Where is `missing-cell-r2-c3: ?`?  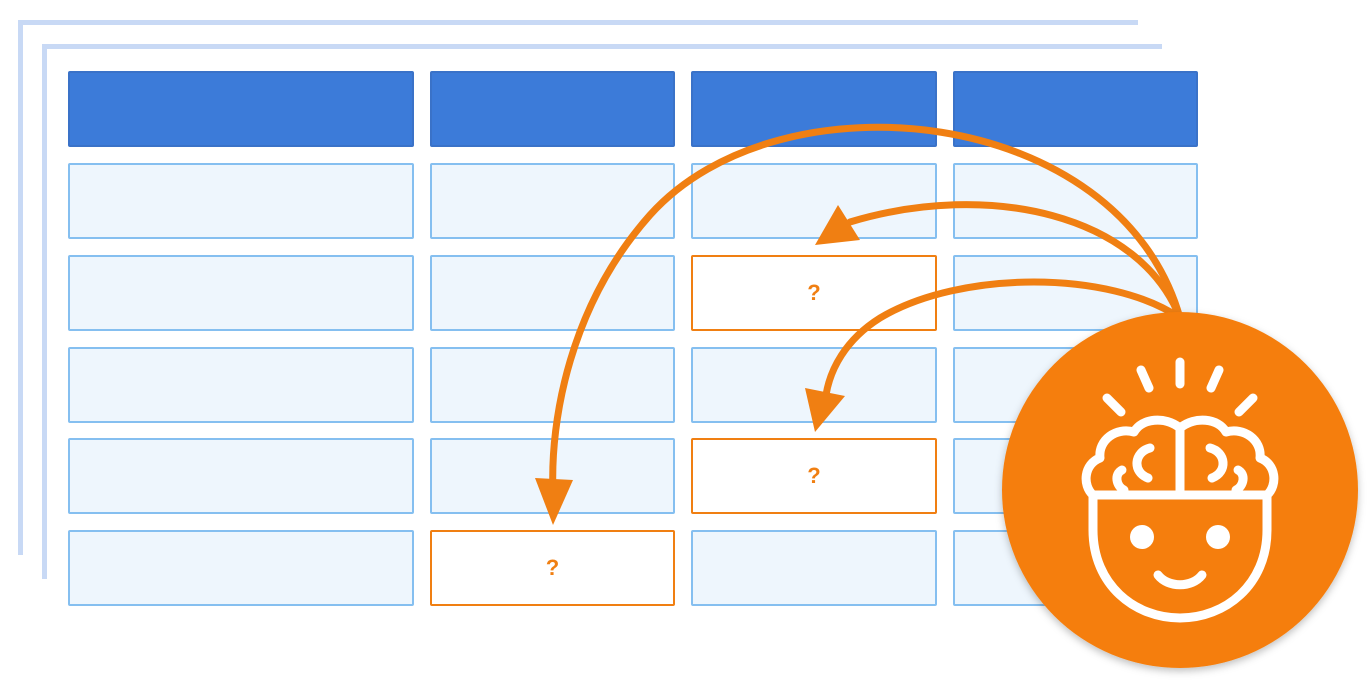
missing-cell-r2-c3: ? is located at coordinates (814, 293).